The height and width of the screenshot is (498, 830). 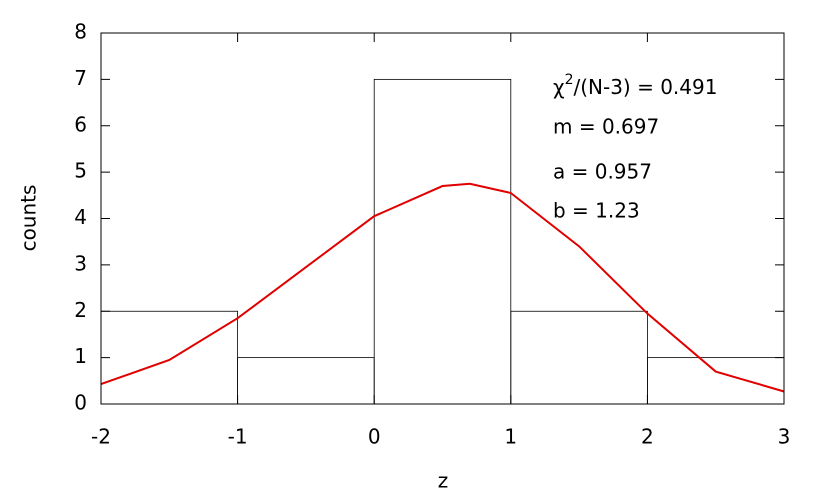 I want to click on y-tick-label: 1, so click(x=80, y=356).